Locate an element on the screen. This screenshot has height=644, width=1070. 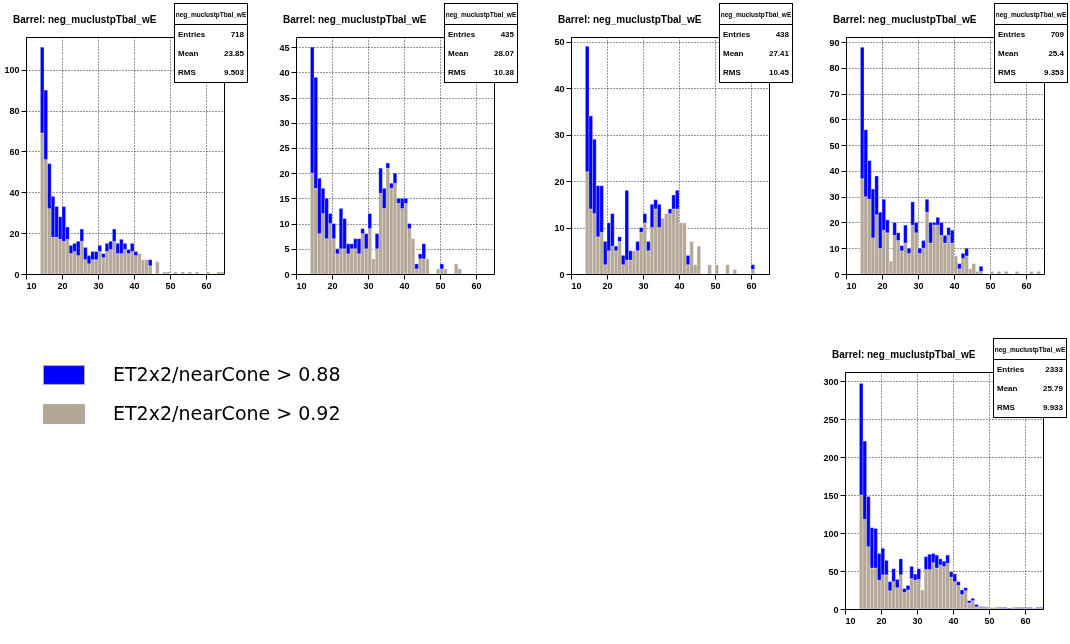
legend-label: ET2x2/nearCone > 0.88 is located at coordinates (227, 374).